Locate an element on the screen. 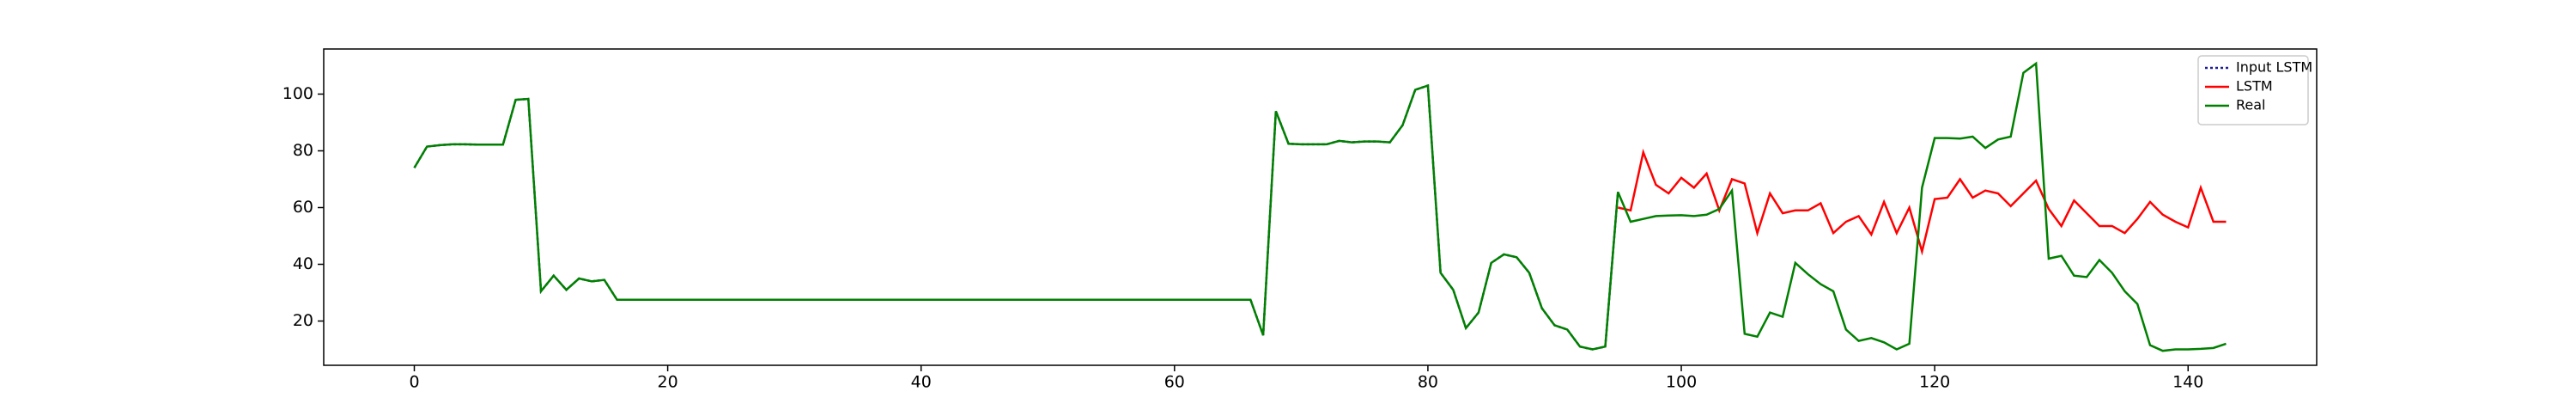  x-tick-label: 140 is located at coordinates (2187, 383).